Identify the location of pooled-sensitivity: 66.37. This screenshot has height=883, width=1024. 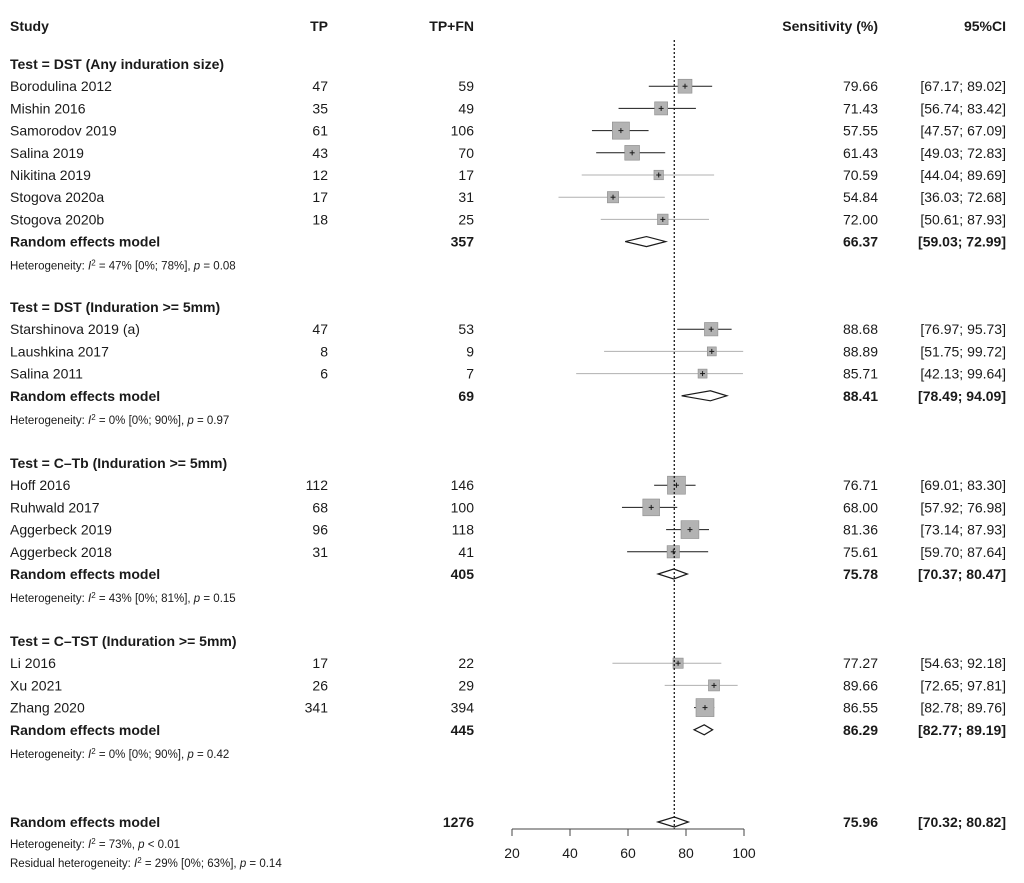
(860, 242).